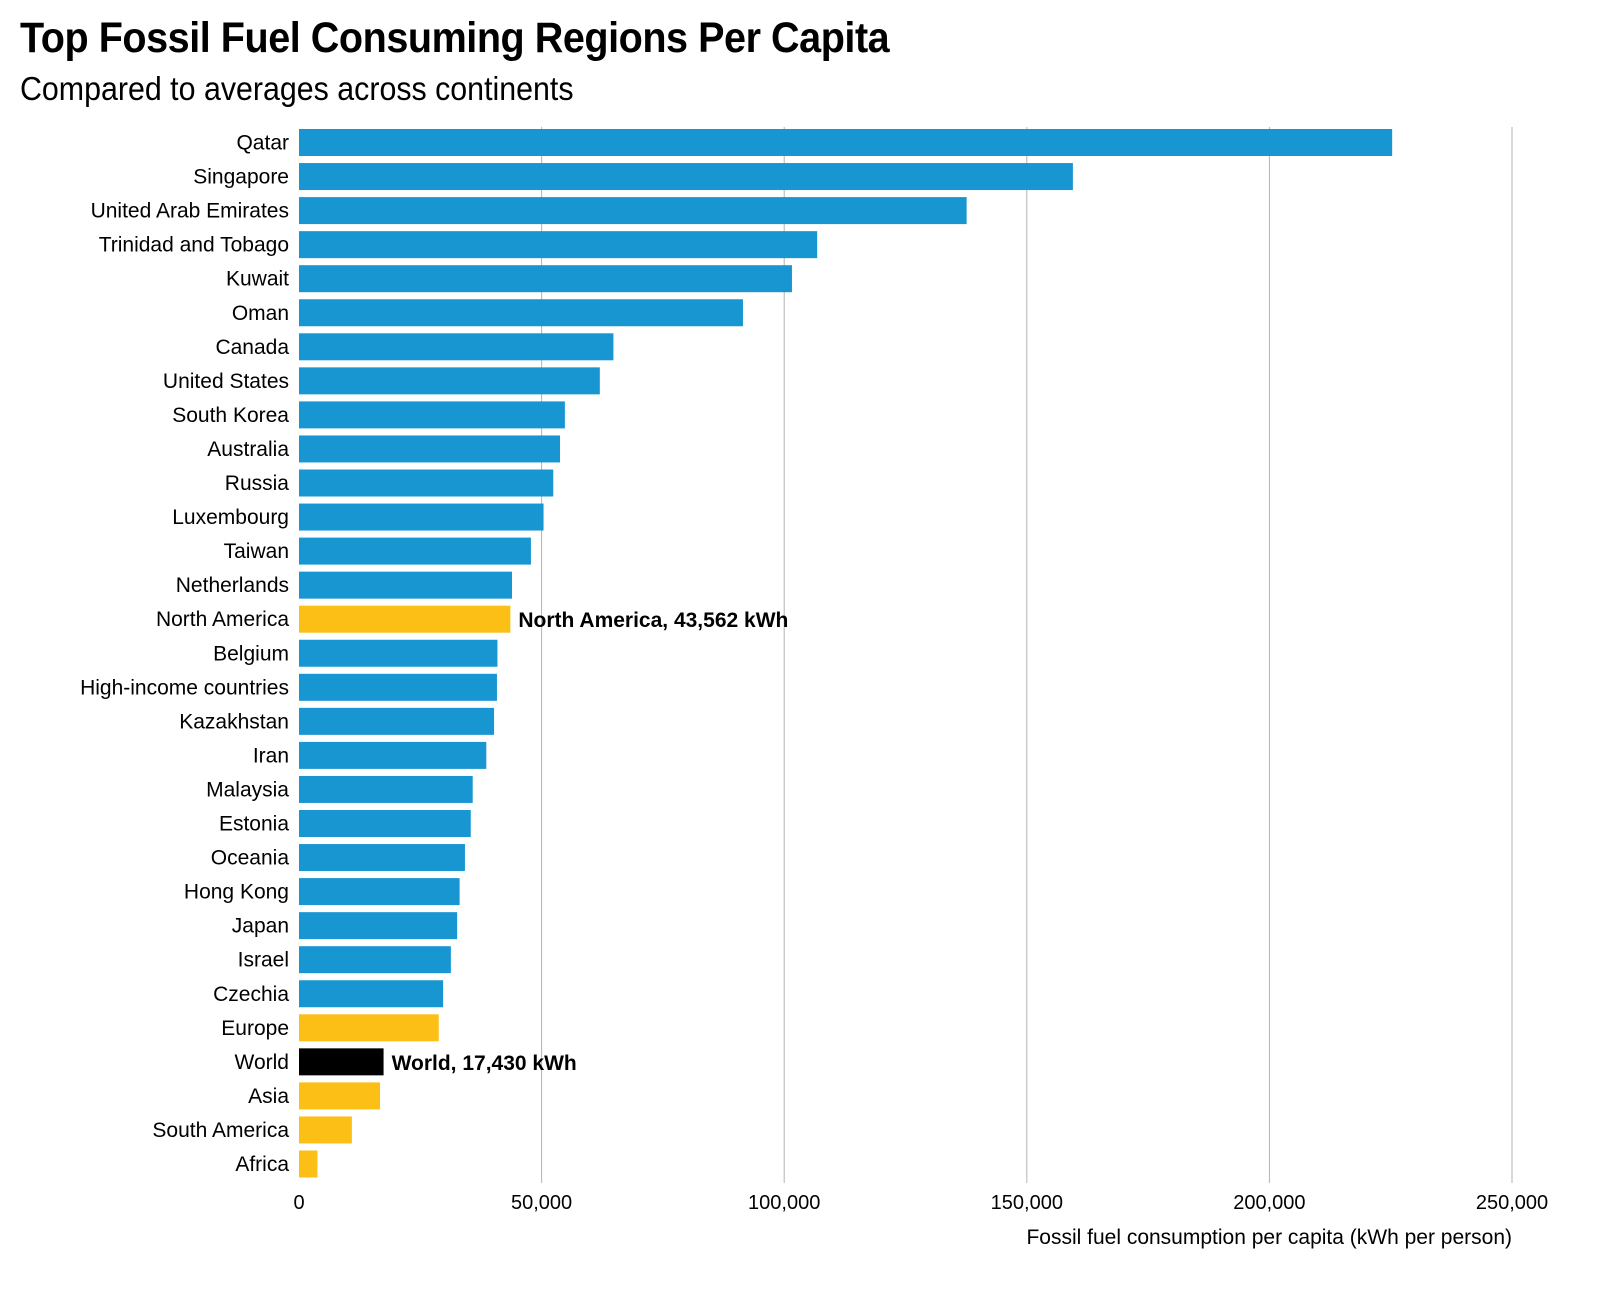 The height and width of the screenshot is (1294, 1602). Describe the element at coordinates (398, 687) in the screenshot. I see `bar-high-income-countries` at that location.